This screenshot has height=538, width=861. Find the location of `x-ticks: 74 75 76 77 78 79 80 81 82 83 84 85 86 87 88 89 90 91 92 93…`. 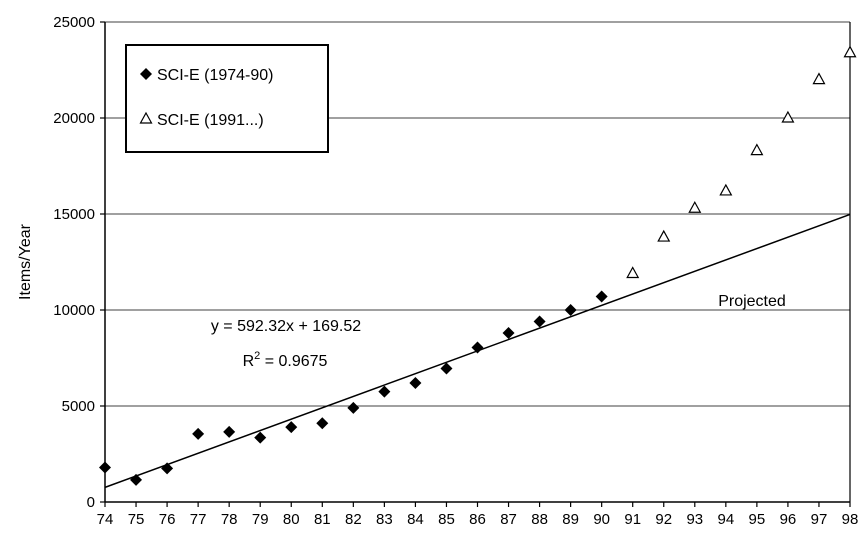

x-ticks: 74 75 76 77 78 79 80 81 82 83 84 85 86 87 88 89 90 91 92 93… is located at coordinates (478, 515).